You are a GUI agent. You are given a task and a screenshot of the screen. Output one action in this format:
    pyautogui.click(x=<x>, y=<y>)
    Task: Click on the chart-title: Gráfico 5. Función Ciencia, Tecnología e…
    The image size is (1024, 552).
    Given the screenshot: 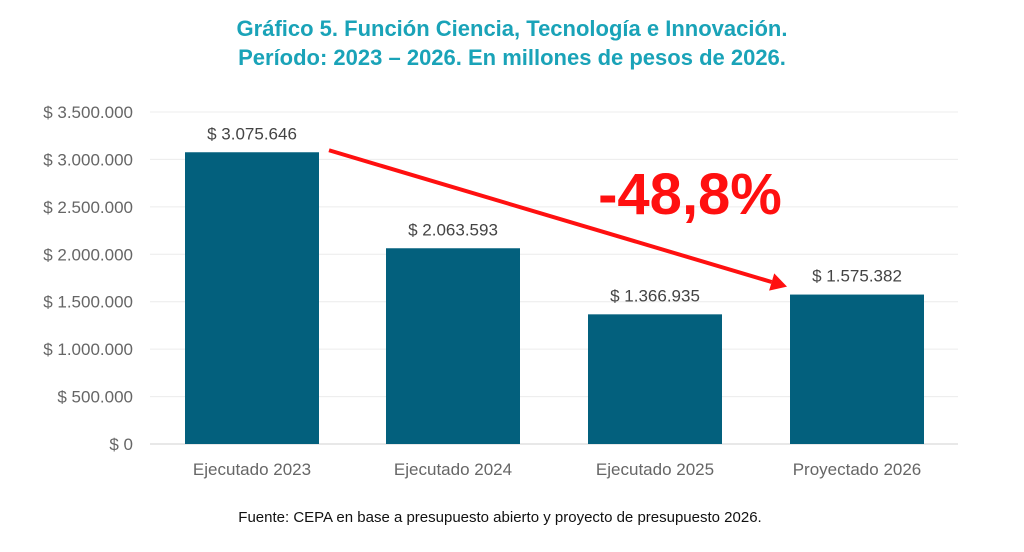 What is the action you would take?
    pyautogui.click(x=512, y=43)
    